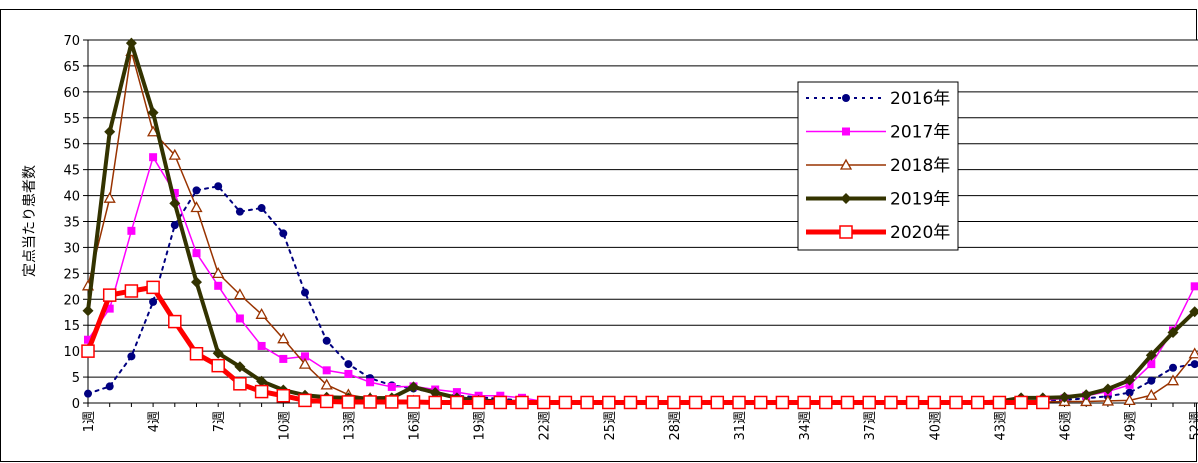  What do you see at coordinates (1131, 426) in the screenshot?
I see `x-tick-label: 49週` at bounding box center [1131, 426].